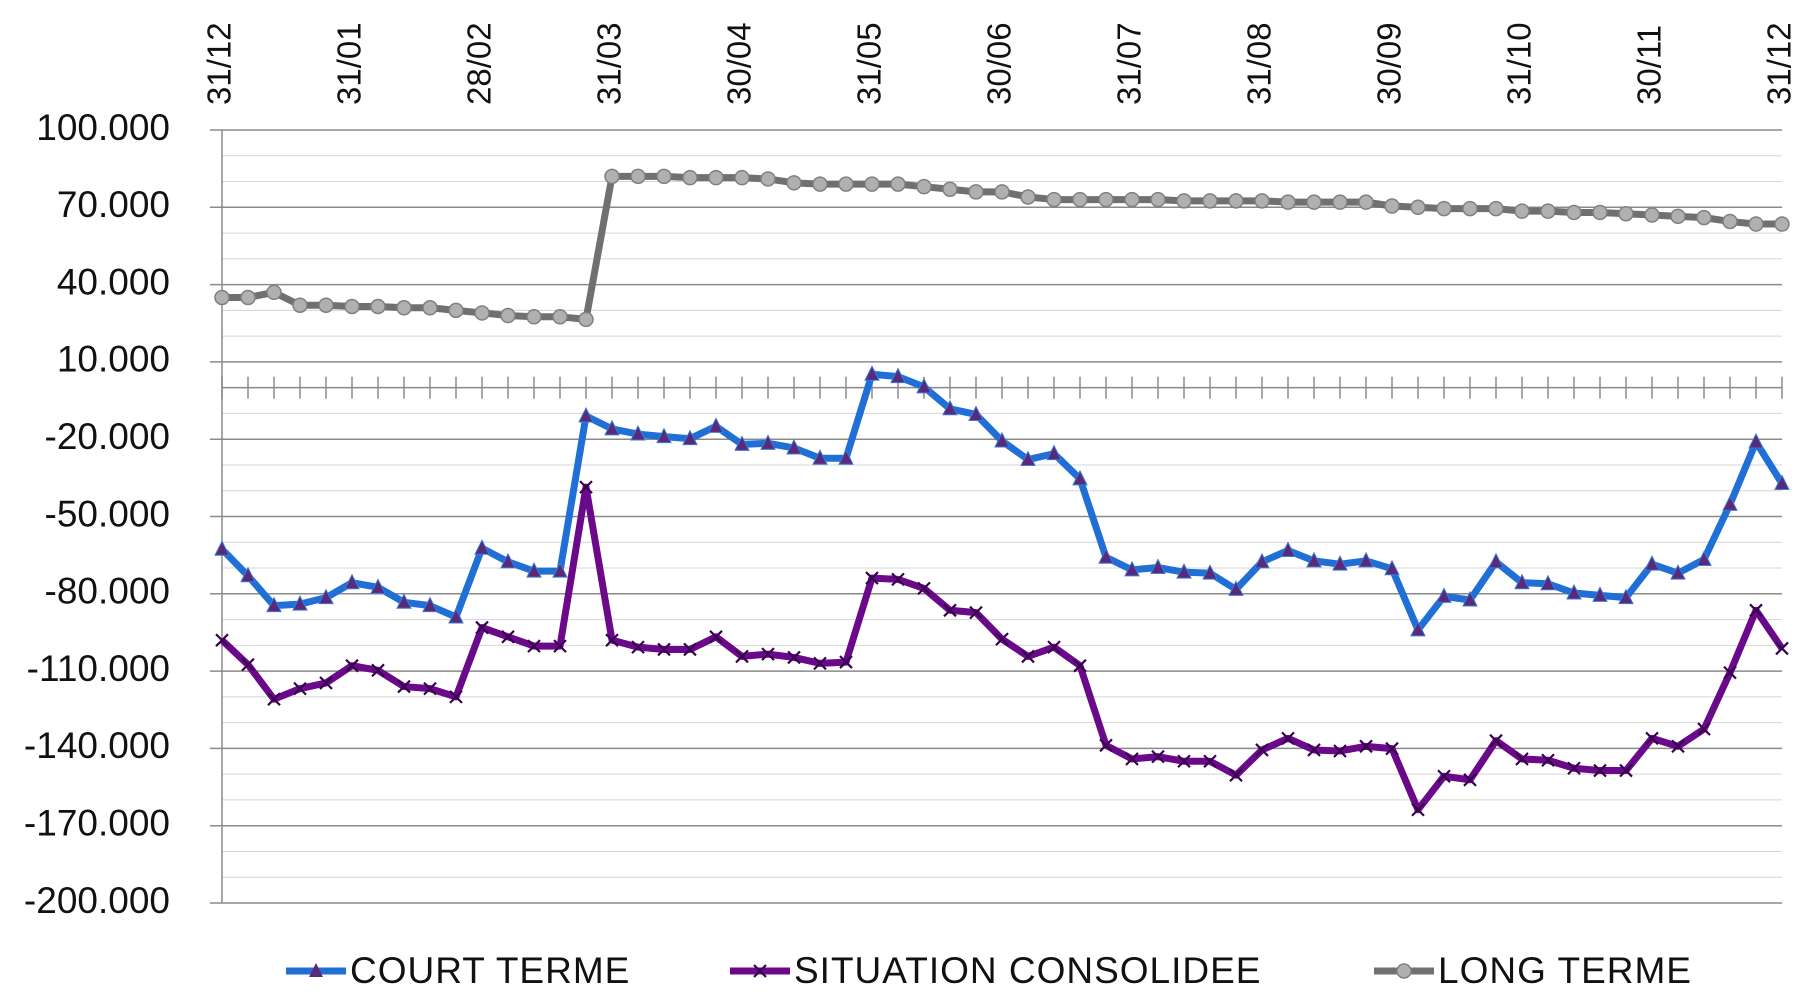 Image resolution: width=1806 pixels, height=995 pixels. I want to click on x-tick-label: 30/06, so click(999, 63).